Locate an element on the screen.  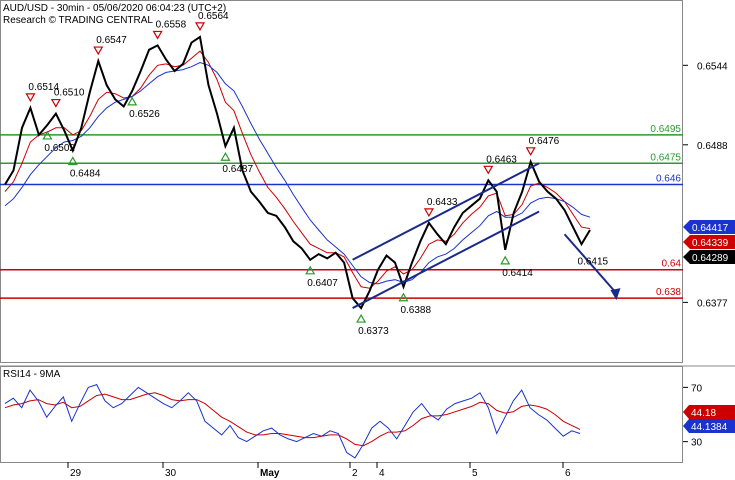
channel-lower-line is located at coordinates (446, 259).